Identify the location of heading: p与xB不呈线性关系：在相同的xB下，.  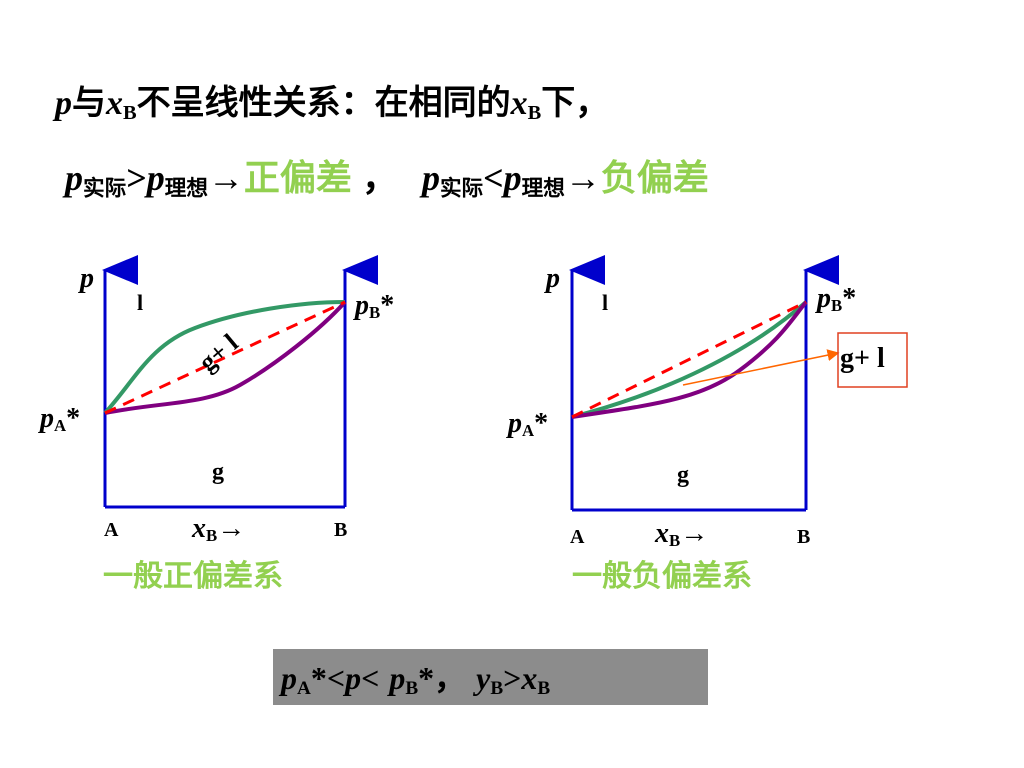
(332, 105).